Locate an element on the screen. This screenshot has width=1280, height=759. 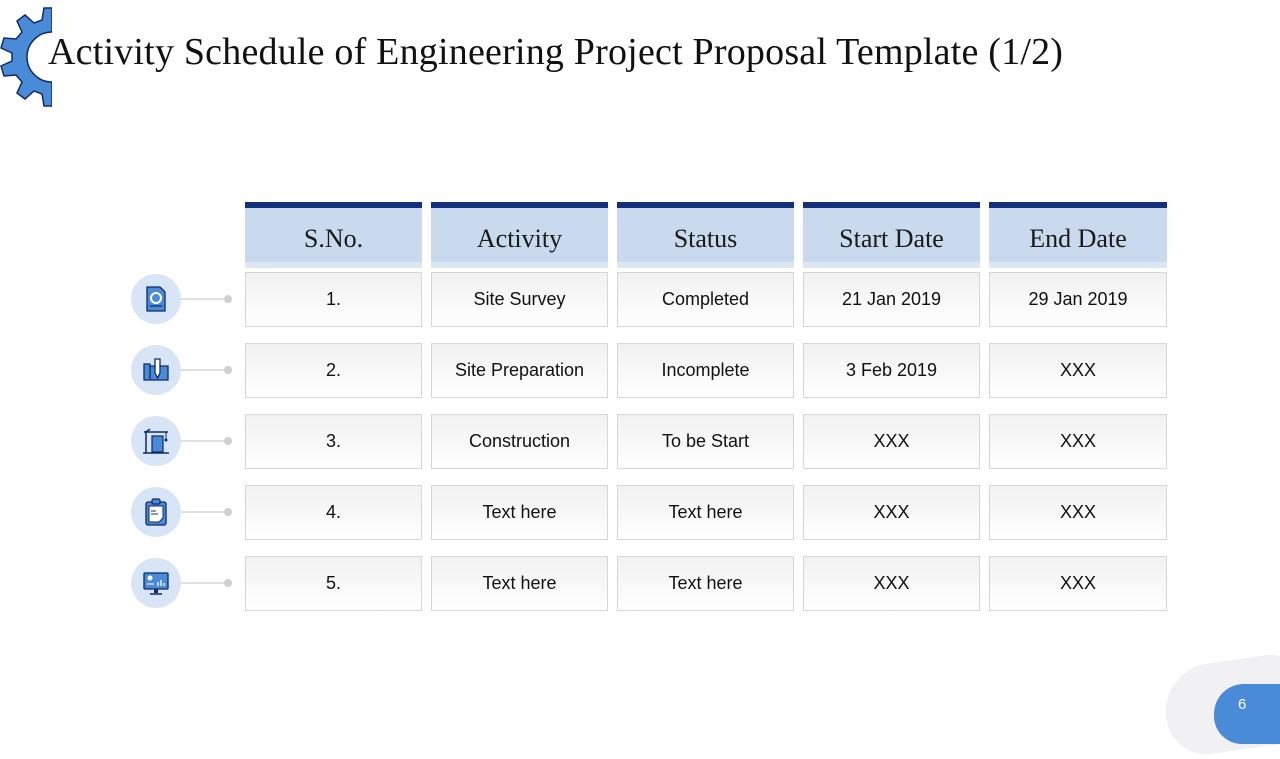
header-sno: S.No. is located at coordinates (333, 235).